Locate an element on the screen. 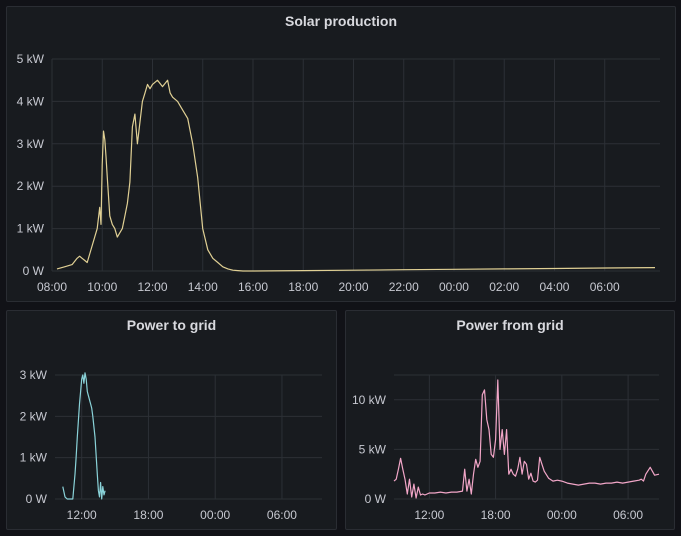  x-tick-label: 04:00 is located at coordinates (554, 287).